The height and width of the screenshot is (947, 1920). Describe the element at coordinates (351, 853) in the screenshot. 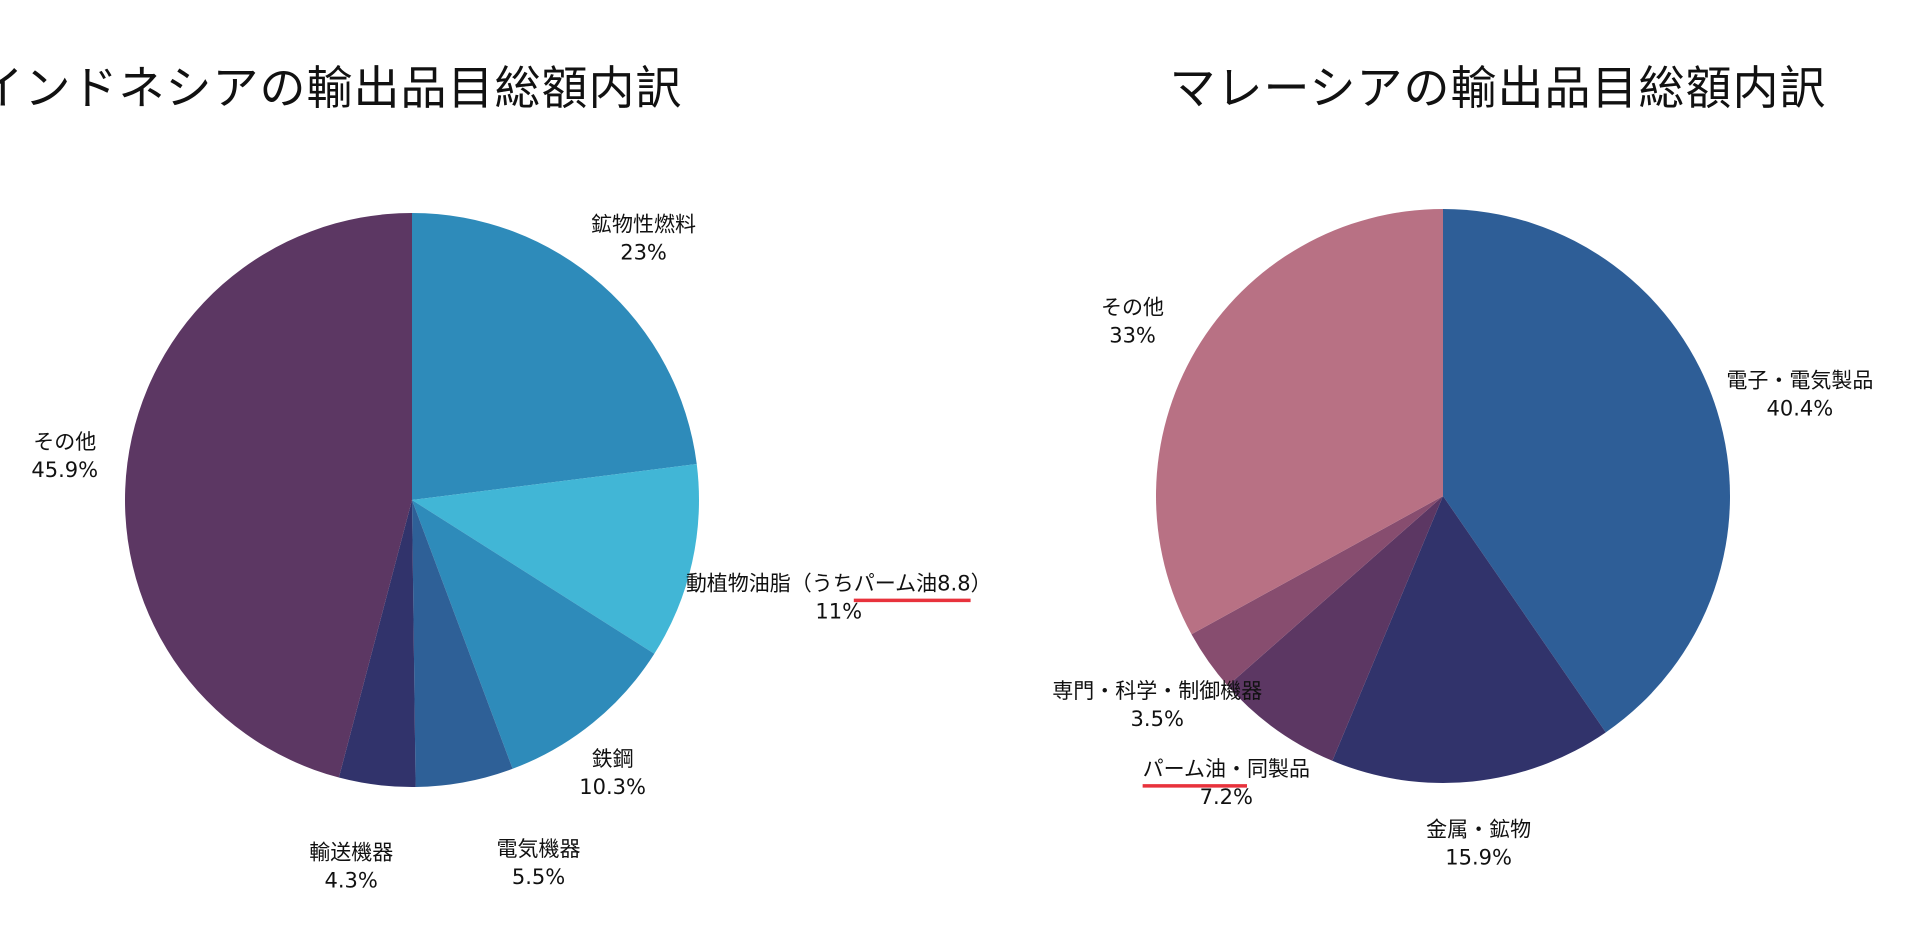

I see `indonesia-slice-label-4: 輸送機器` at that location.